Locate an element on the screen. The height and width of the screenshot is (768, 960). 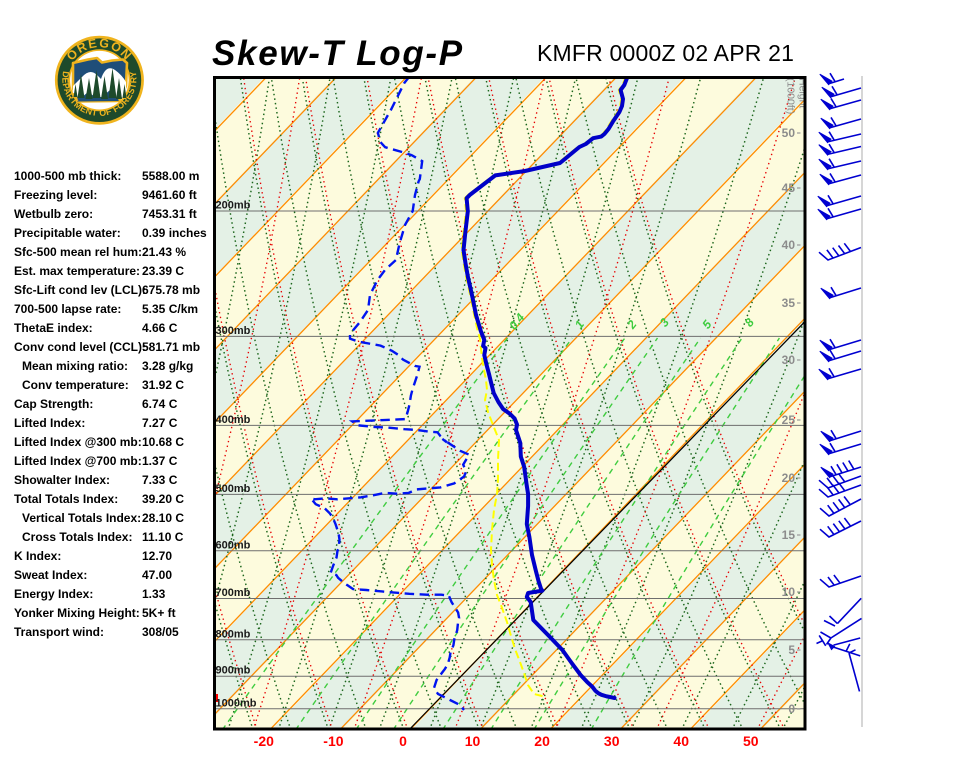
svg-text: Mean mixing ratio: is located at coordinates (75, 366).